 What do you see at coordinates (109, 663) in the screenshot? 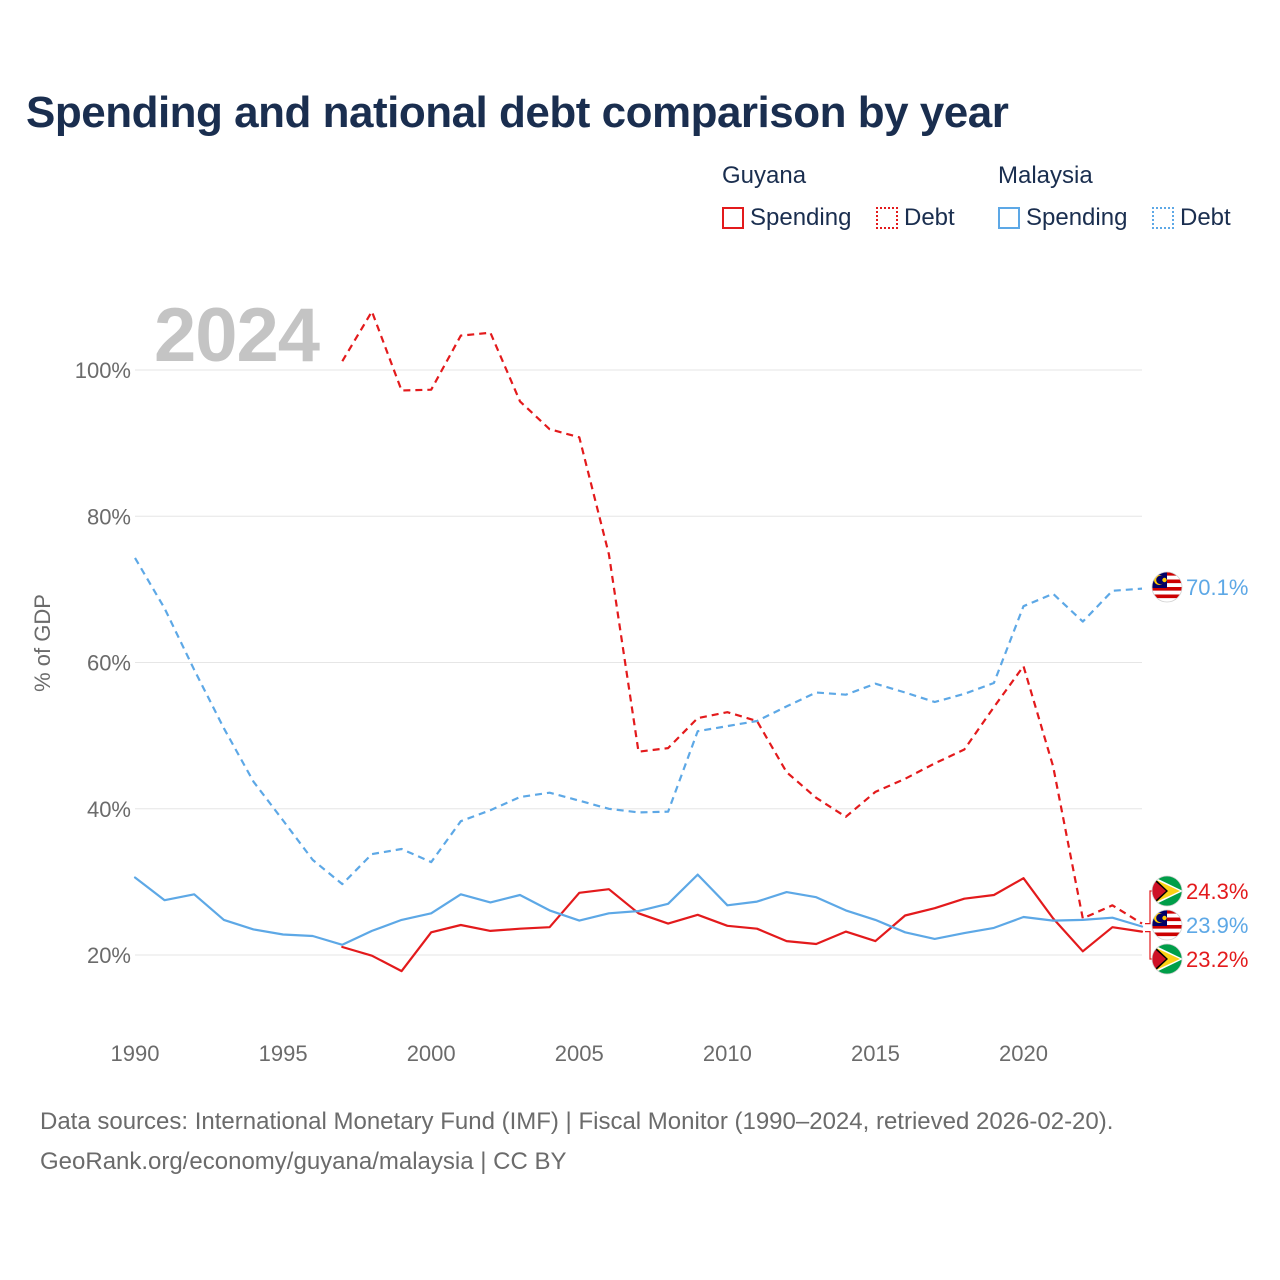
I see `y-tick-label: 60%` at bounding box center [109, 663].